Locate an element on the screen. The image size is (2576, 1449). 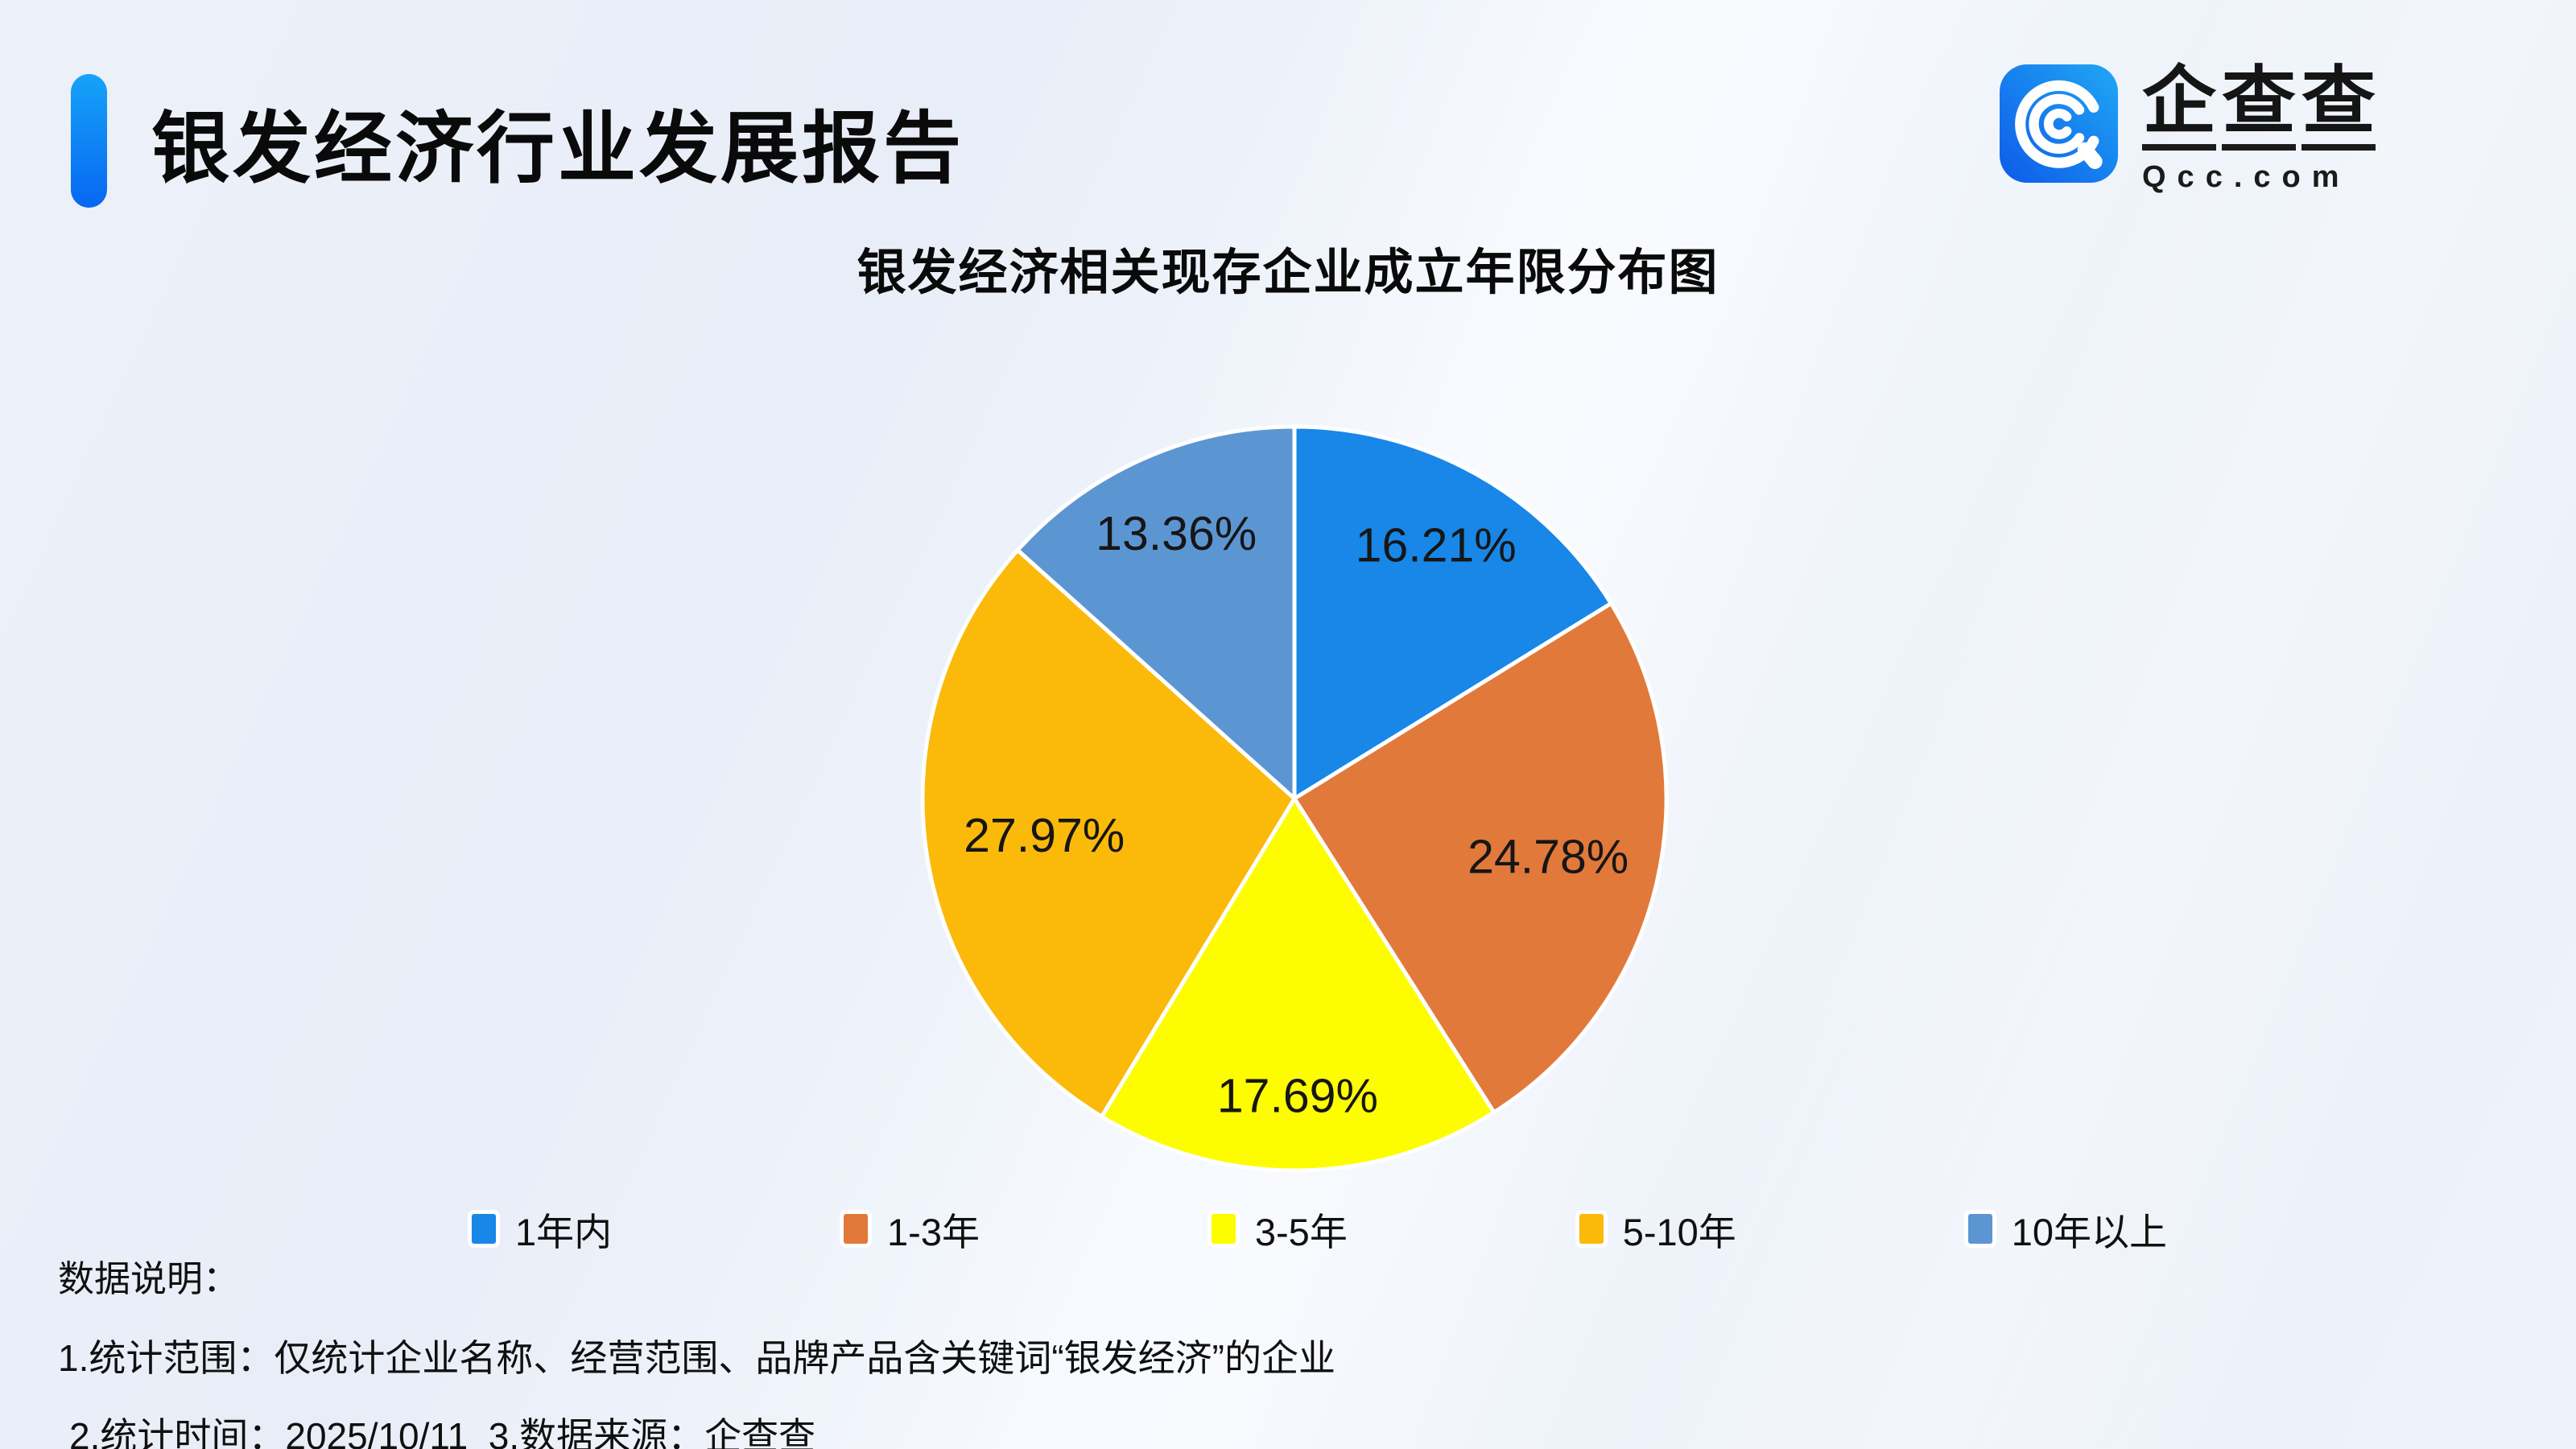
legend-item-10年以上: 10年以上 is located at coordinates (2067, 1229).